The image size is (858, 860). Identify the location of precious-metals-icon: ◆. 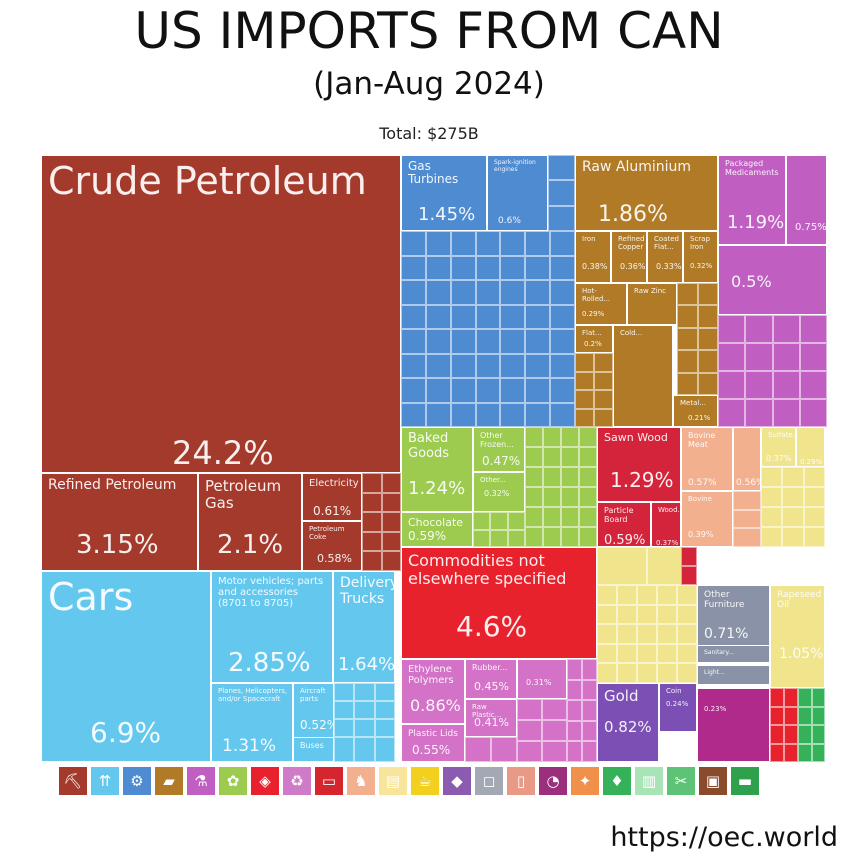
(457, 781).